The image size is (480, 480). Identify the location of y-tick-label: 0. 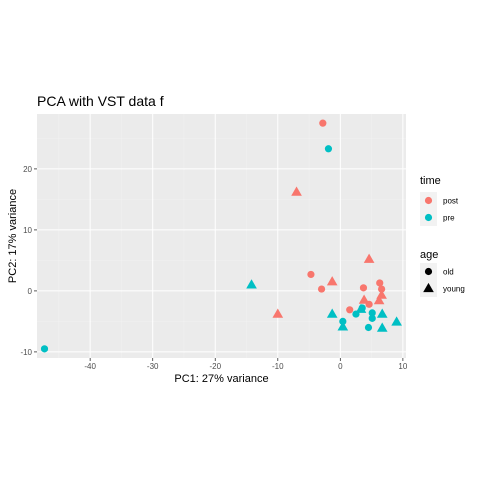
(30, 291).